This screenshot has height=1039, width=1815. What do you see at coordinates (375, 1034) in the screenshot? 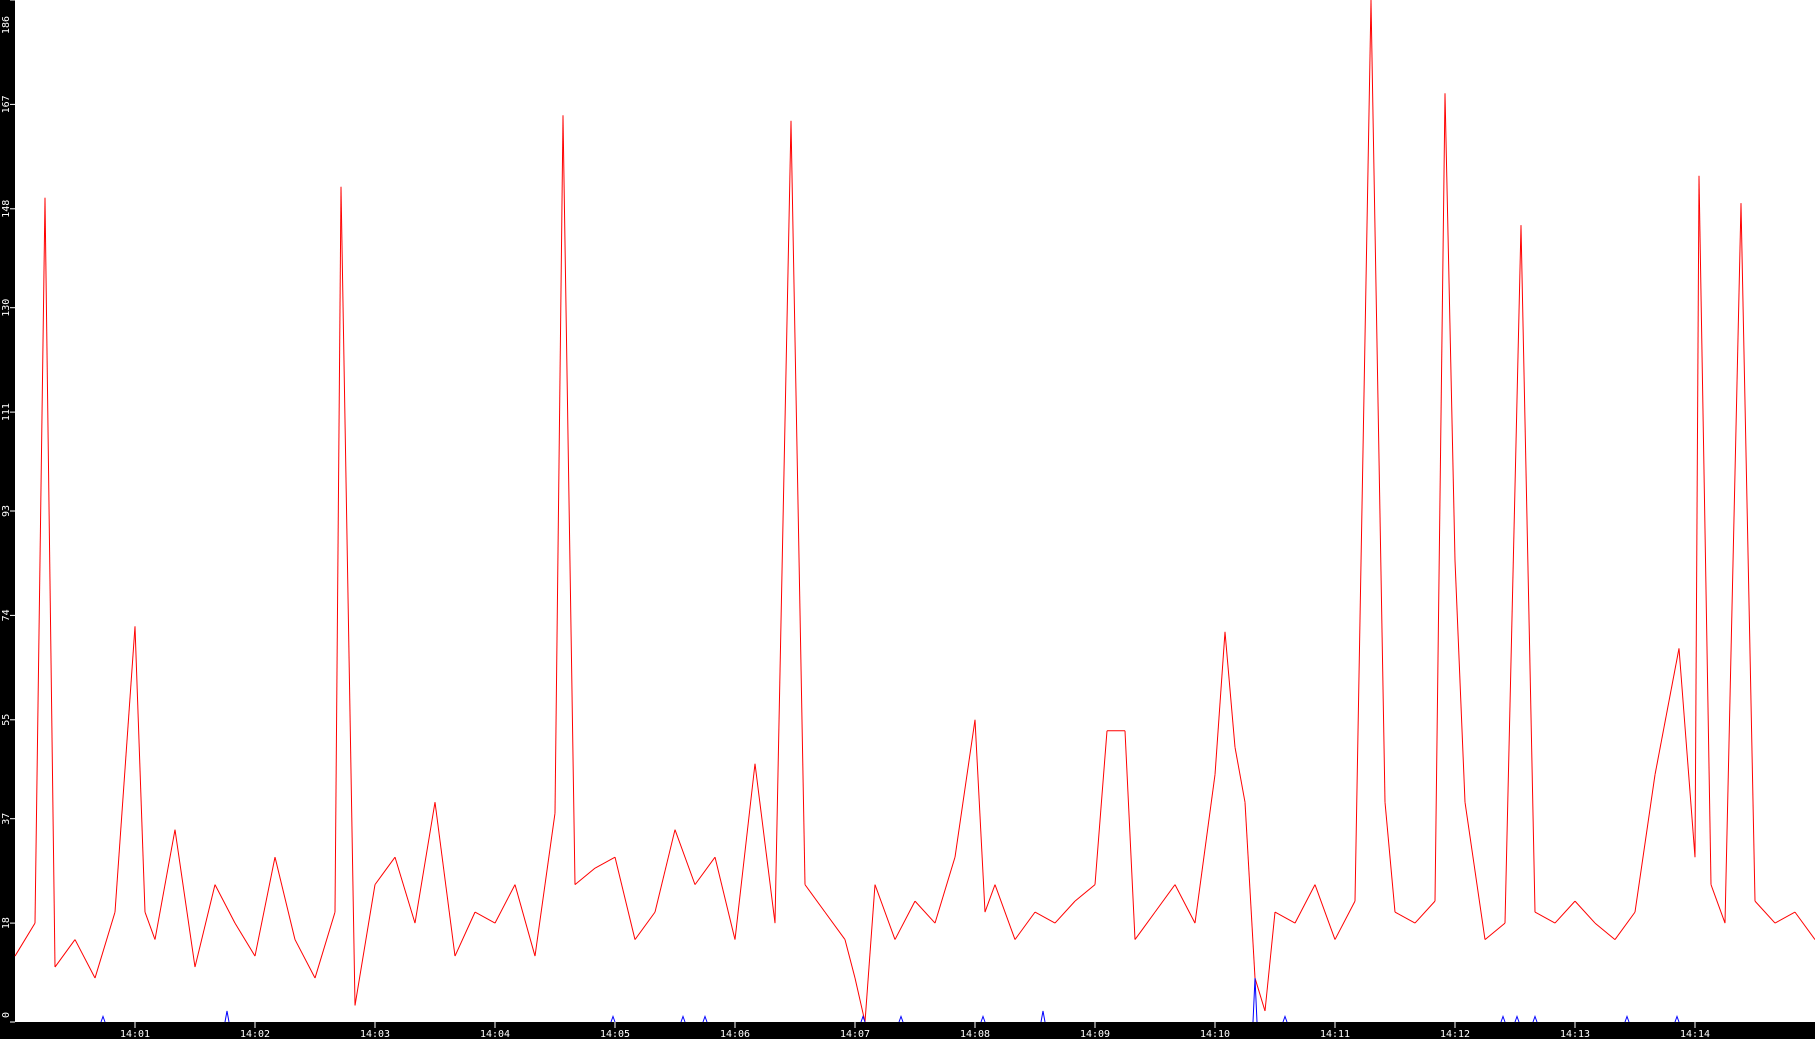
I see `x-tick-label: 14:03` at bounding box center [375, 1034].